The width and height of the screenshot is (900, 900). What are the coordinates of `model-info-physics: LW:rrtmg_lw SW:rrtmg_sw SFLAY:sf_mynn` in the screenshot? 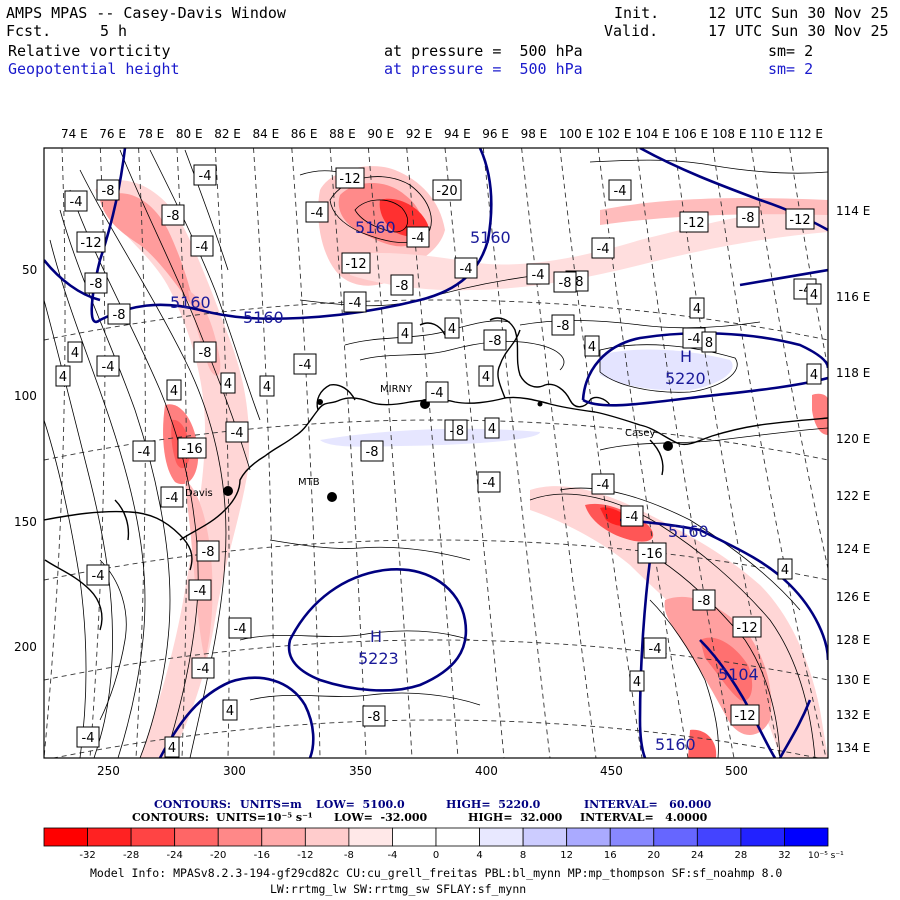 It's located at (398, 889).